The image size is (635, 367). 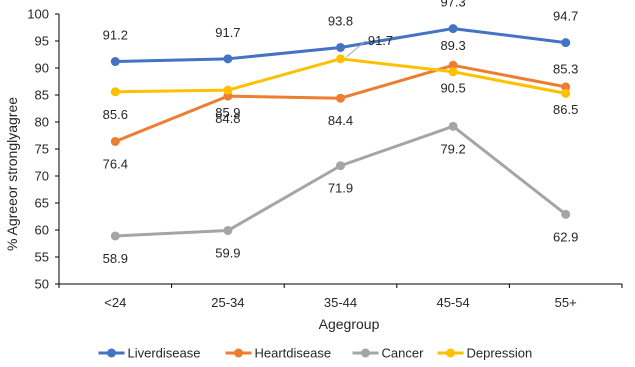 I want to click on callouts, so click(x=356, y=49).